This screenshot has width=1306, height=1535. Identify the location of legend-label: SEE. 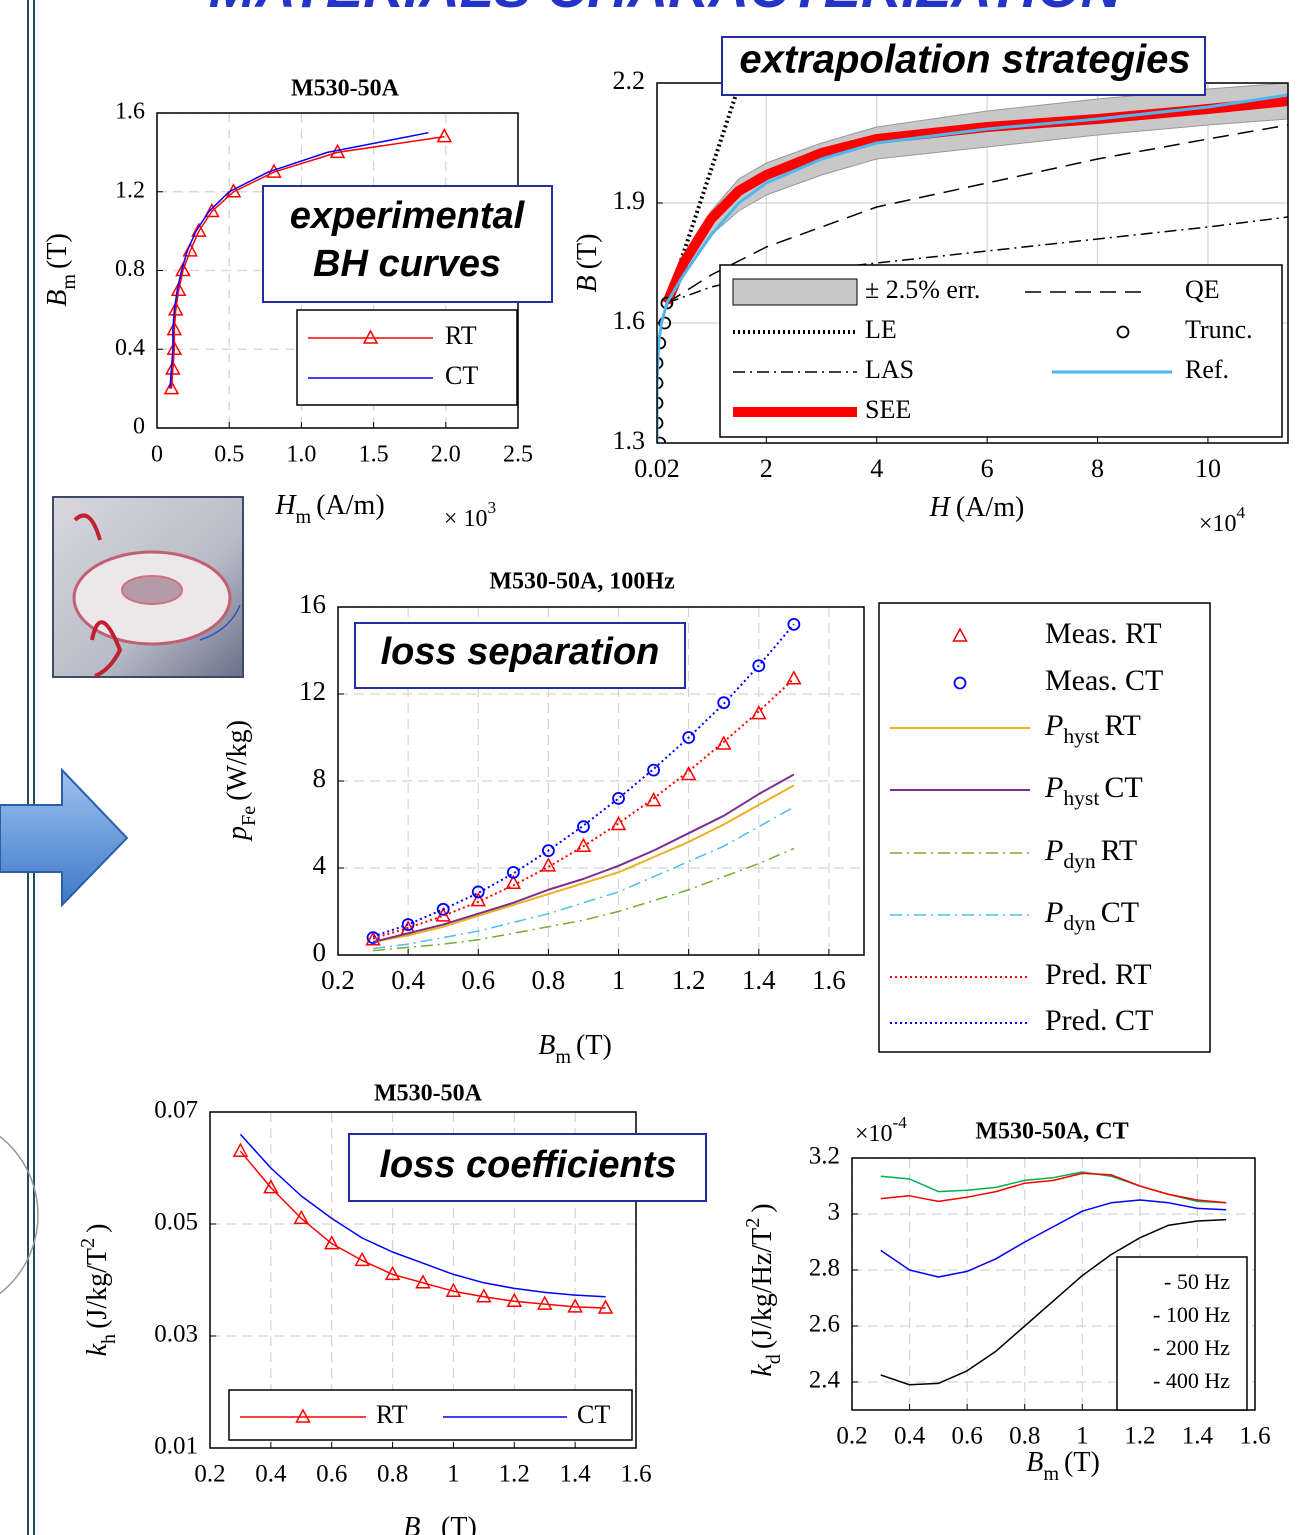
(888, 409).